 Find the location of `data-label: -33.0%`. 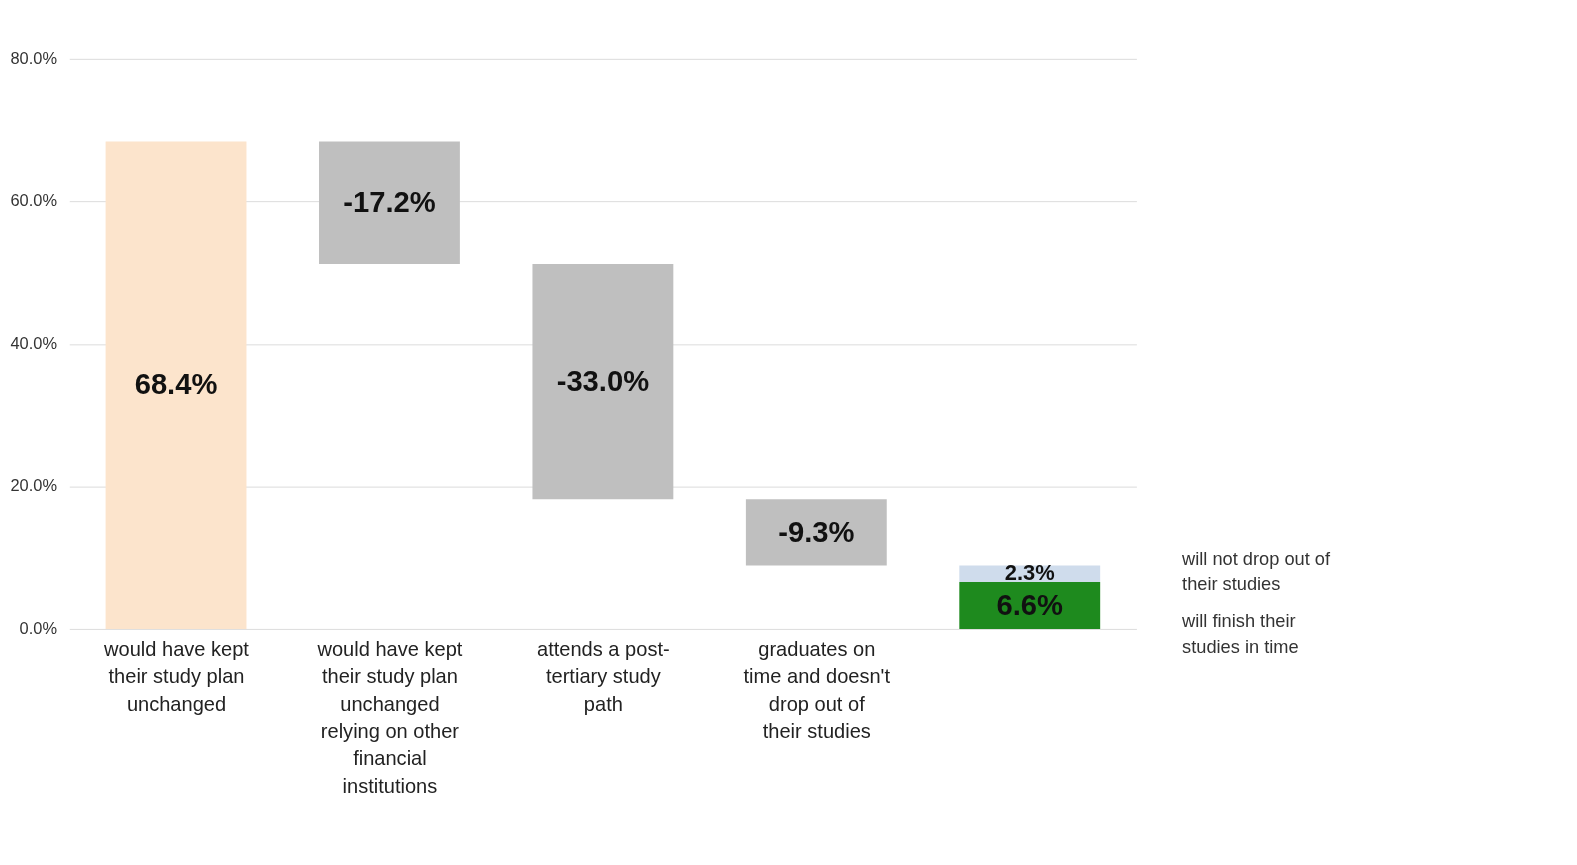

data-label: -33.0% is located at coordinates (603, 380).